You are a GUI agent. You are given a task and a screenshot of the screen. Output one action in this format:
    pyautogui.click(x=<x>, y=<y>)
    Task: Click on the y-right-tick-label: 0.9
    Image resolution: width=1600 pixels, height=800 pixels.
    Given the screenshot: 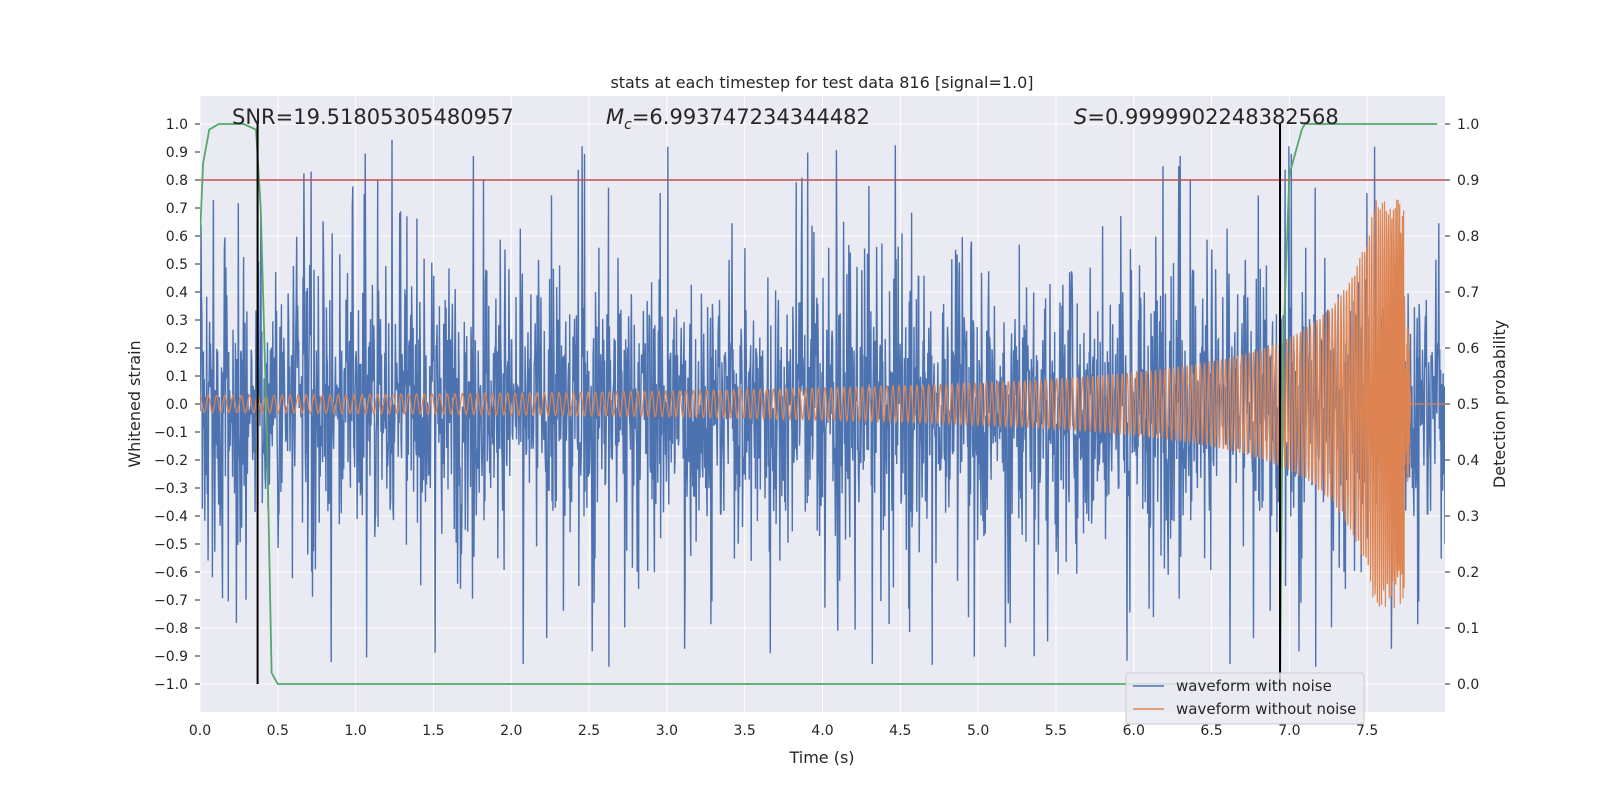 What is the action you would take?
    pyautogui.click(x=1468, y=181)
    